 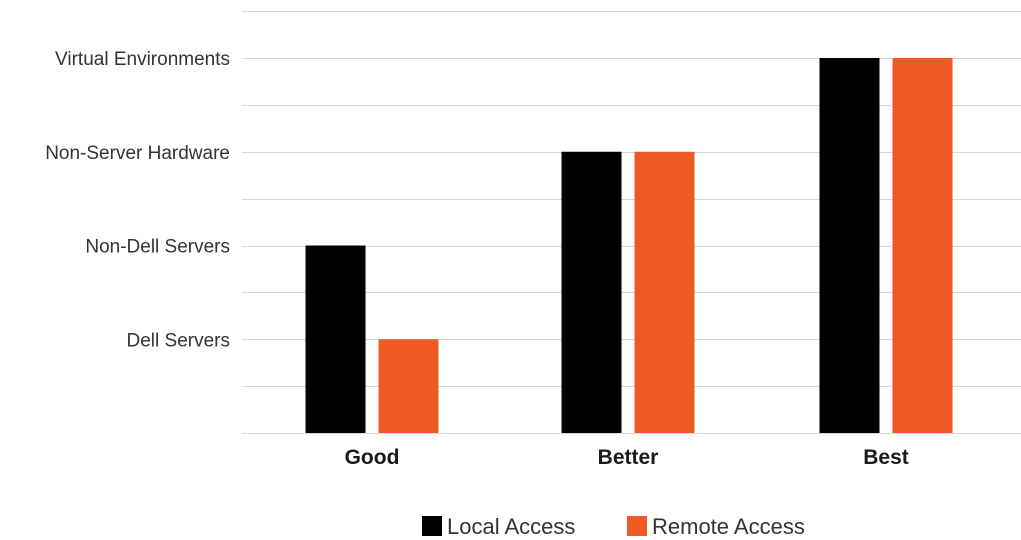 I want to click on y-tick-label: Virtual Environments, so click(x=142, y=59).